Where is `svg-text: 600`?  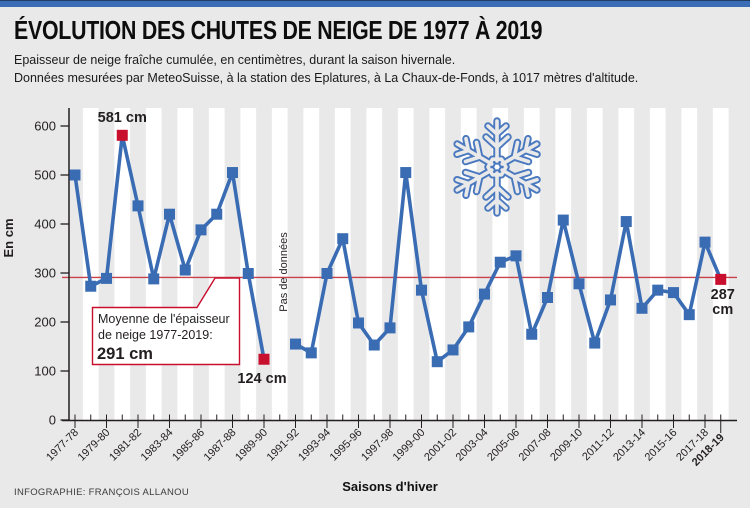 svg-text: 600 is located at coordinates (45, 126).